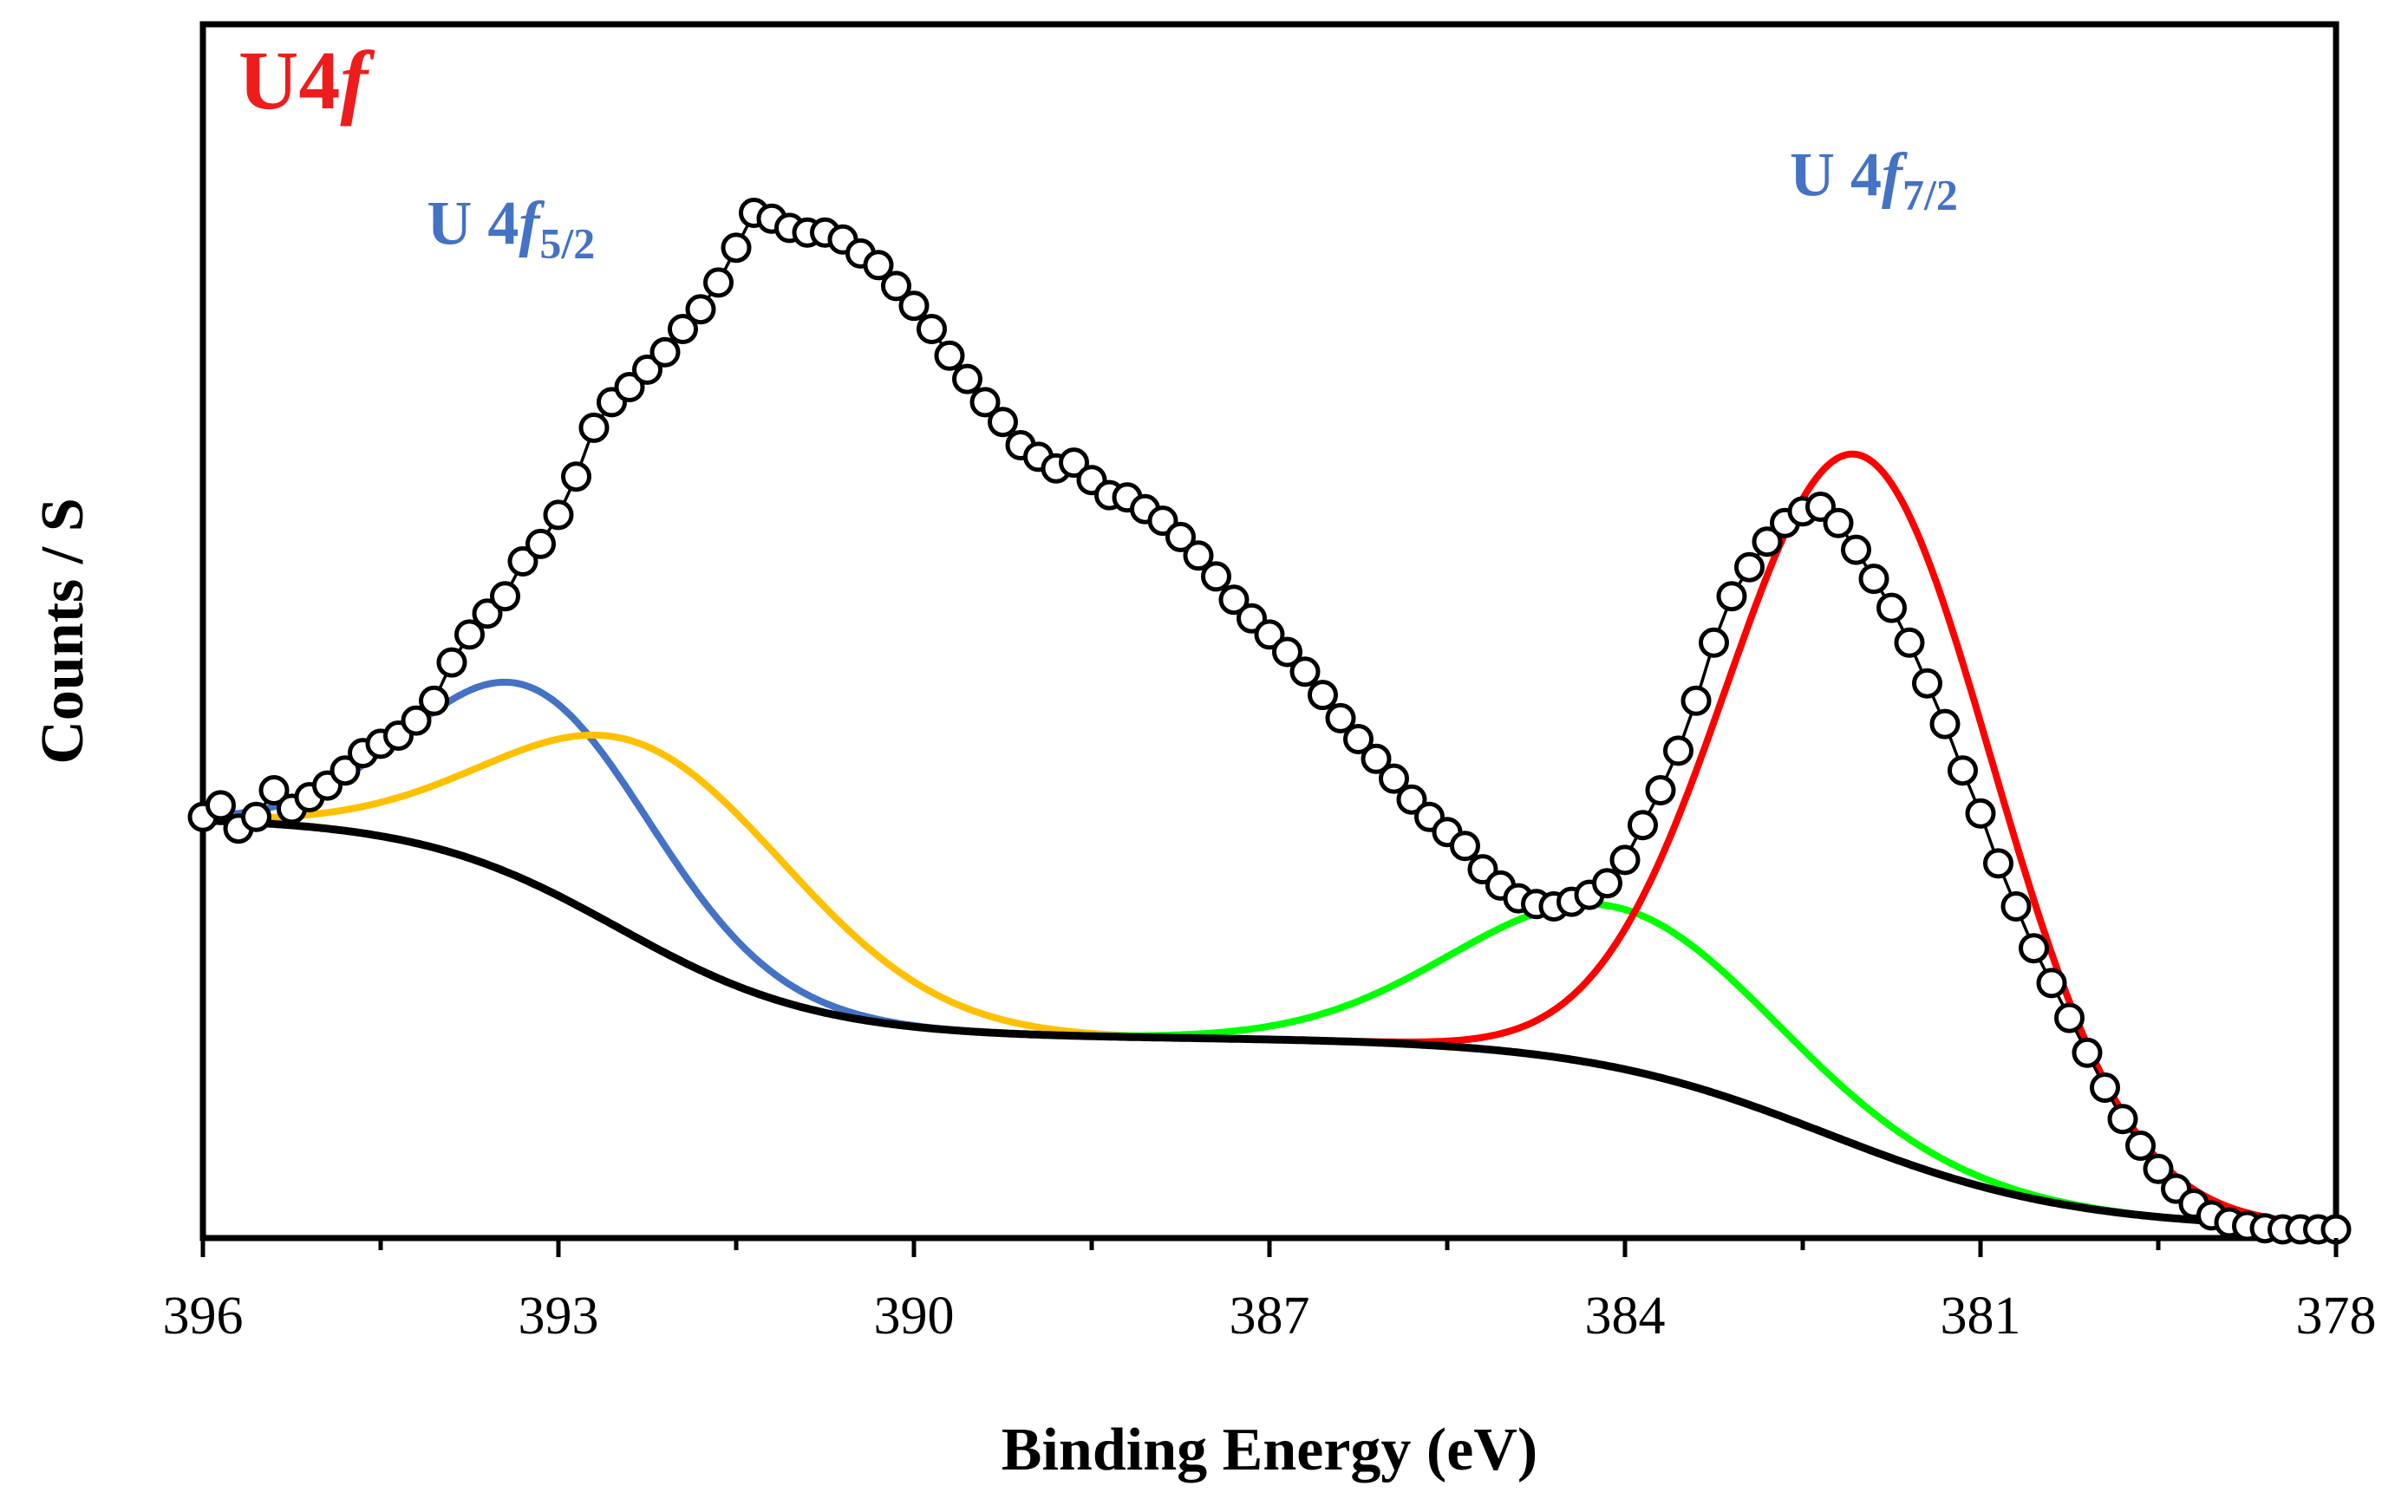  I want to click on annotation-italic: f, so click(357, 81).